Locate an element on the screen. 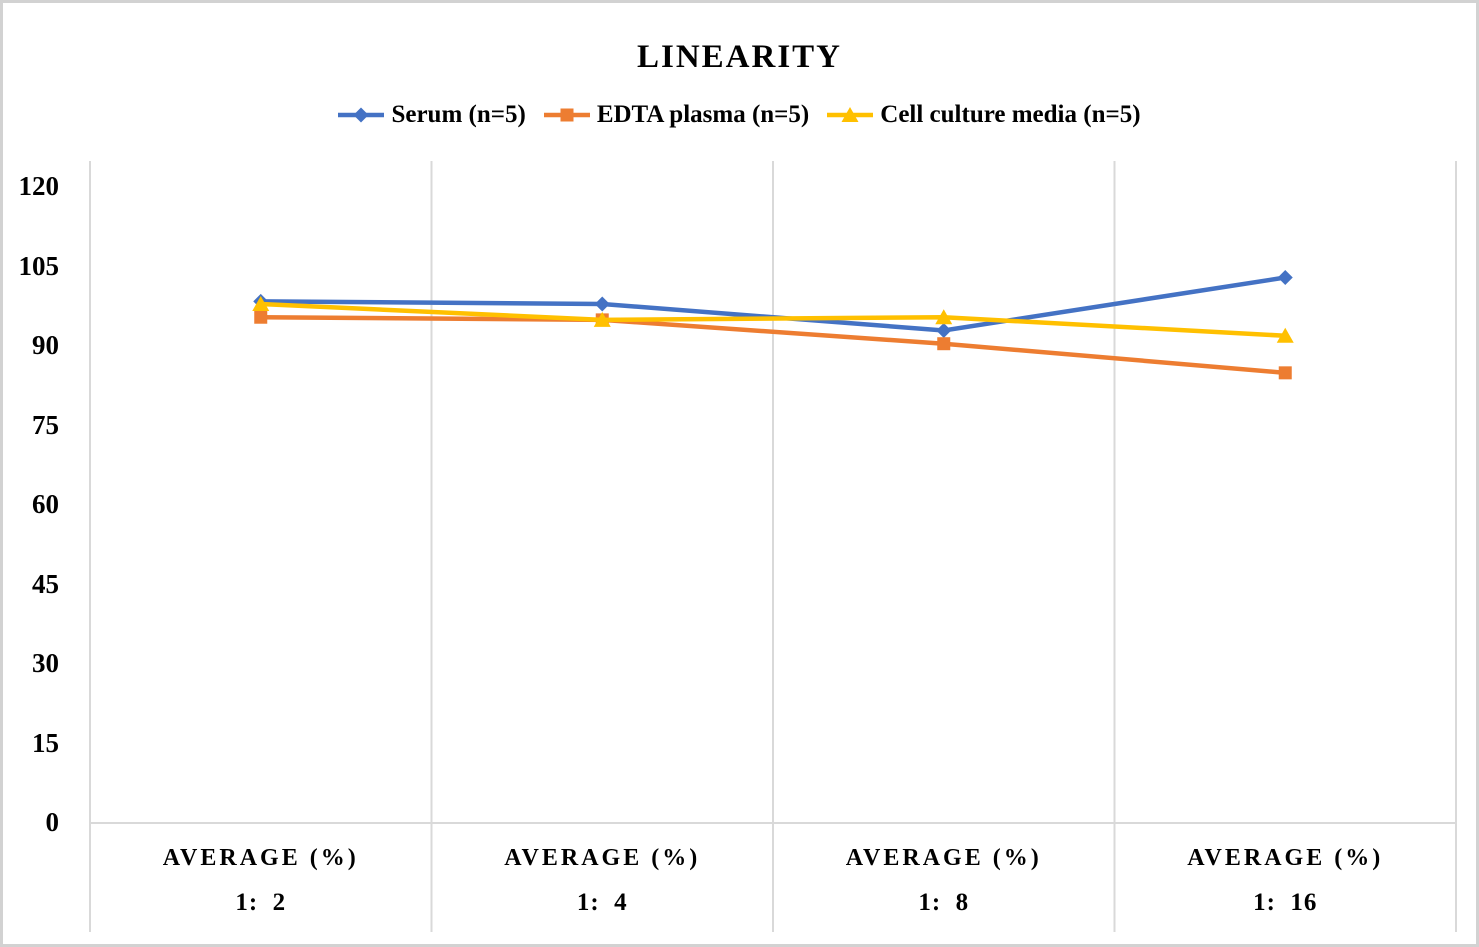  y-tick-label: 90 is located at coordinates (45, 345).